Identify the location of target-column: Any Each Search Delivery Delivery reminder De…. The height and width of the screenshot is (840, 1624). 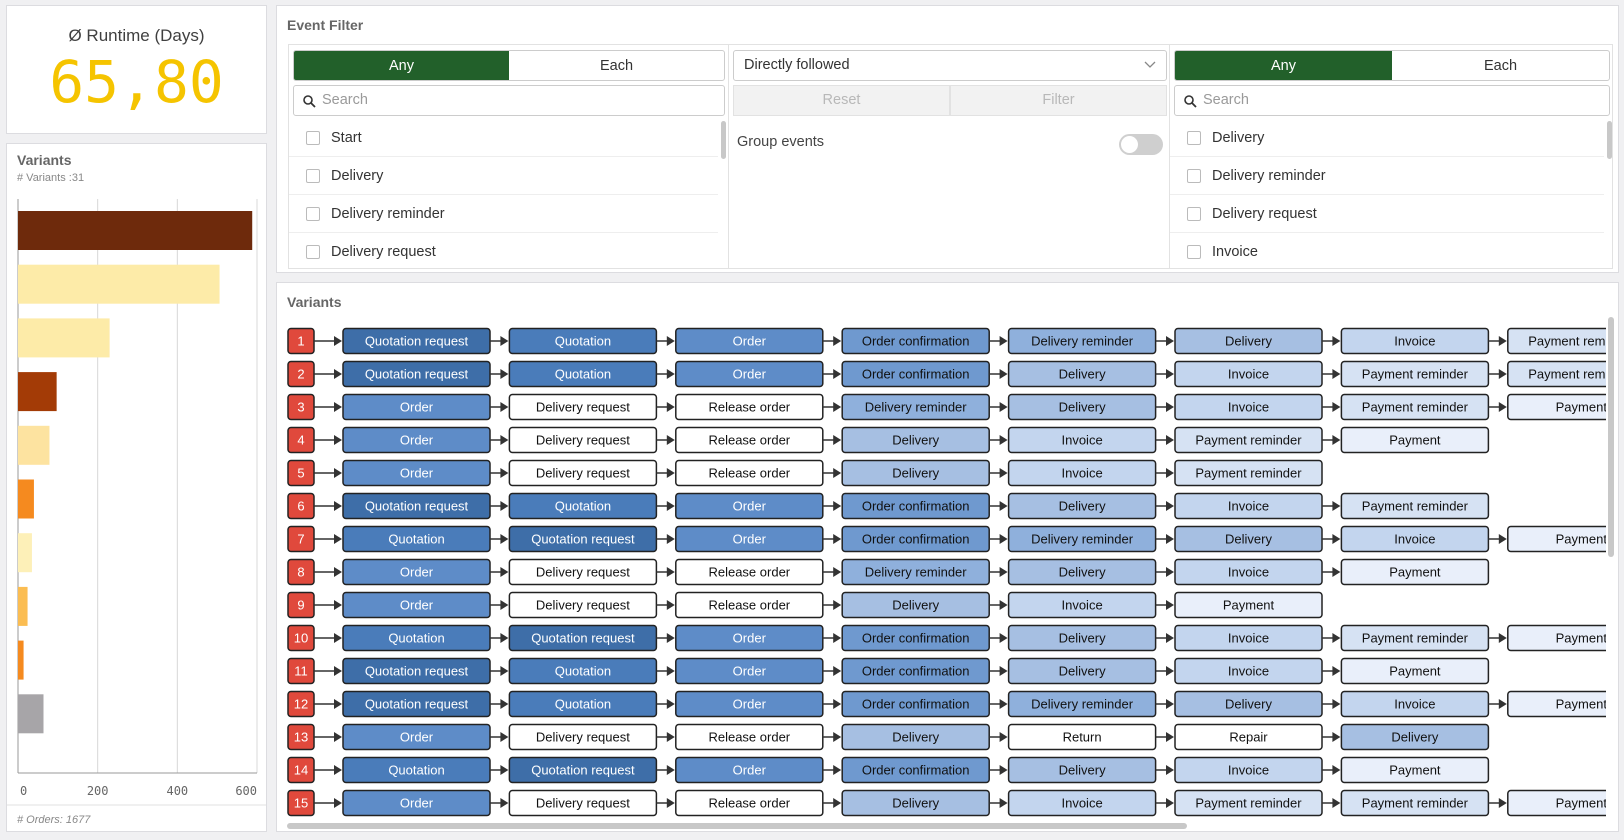
(1391, 156).